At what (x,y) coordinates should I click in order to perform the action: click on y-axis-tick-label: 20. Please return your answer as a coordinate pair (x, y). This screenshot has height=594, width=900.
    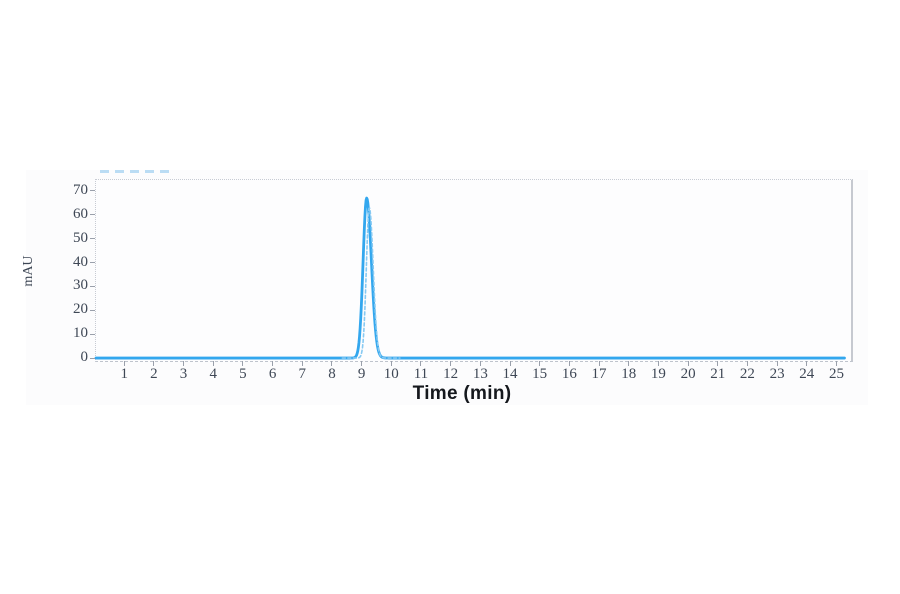
    Looking at the image, I should click on (80, 309).